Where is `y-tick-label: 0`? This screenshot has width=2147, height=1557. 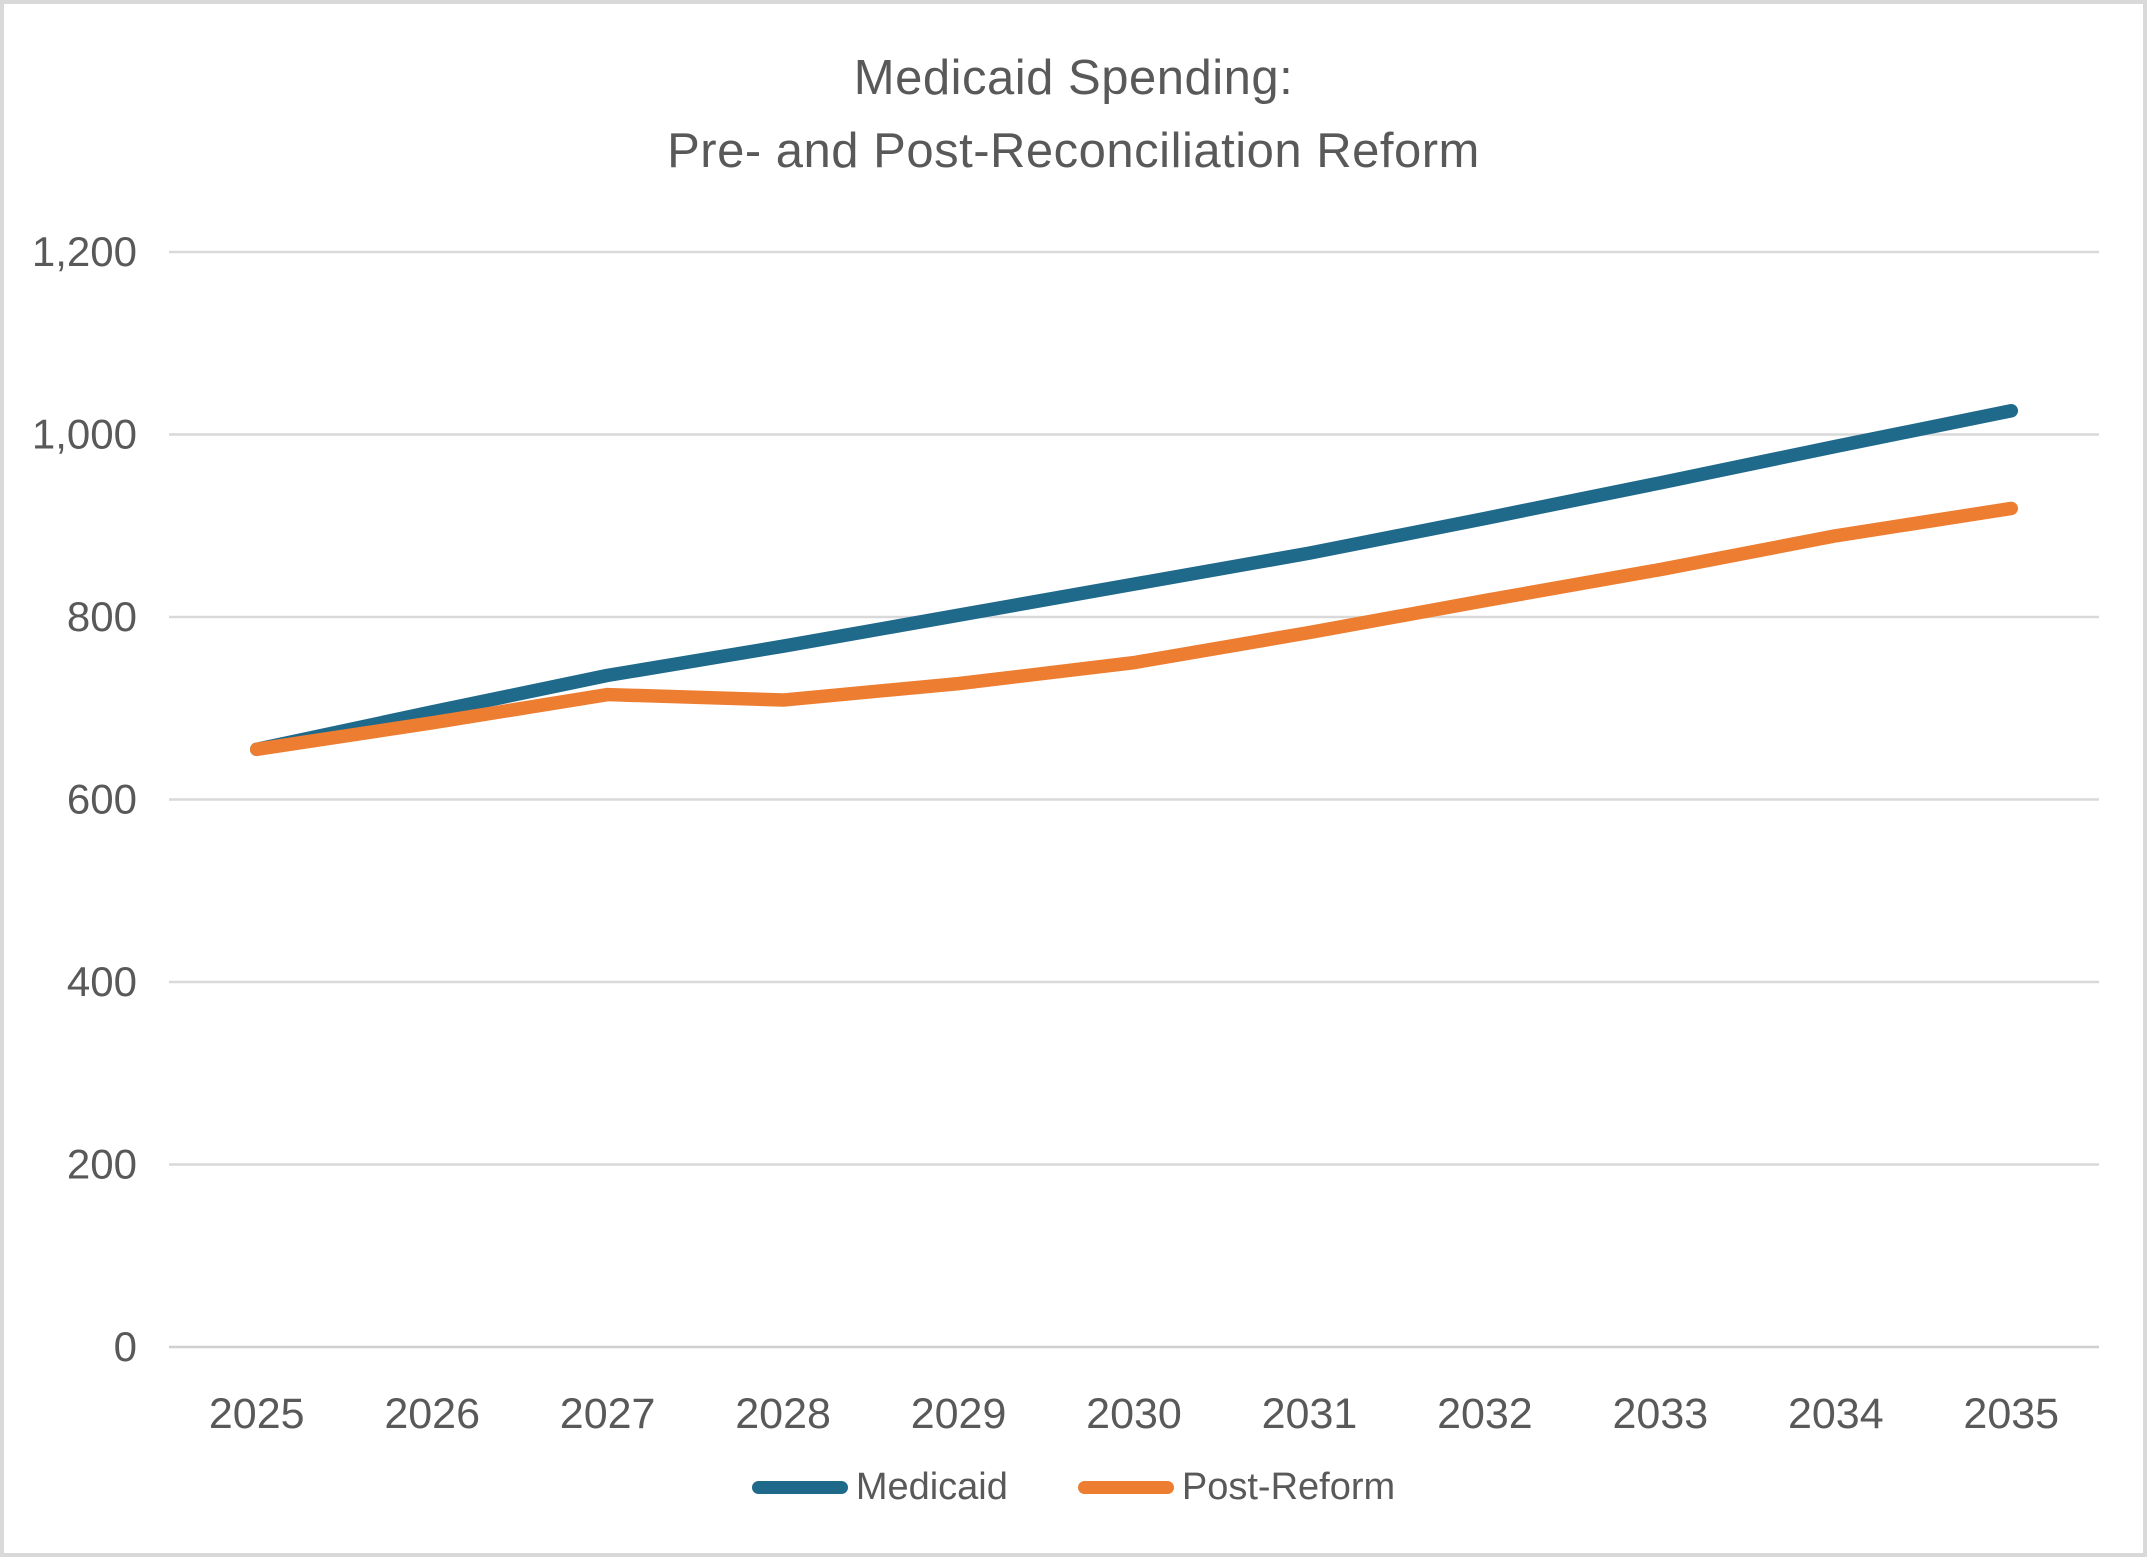
y-tick-label: 0 is located at coordinates (125, 1346).